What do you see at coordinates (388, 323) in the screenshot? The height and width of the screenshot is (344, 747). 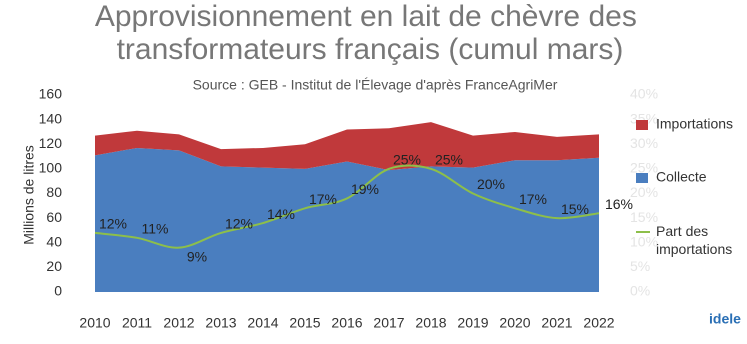 I see `x-tick-label: 2017` at bounding box center [388, 323].